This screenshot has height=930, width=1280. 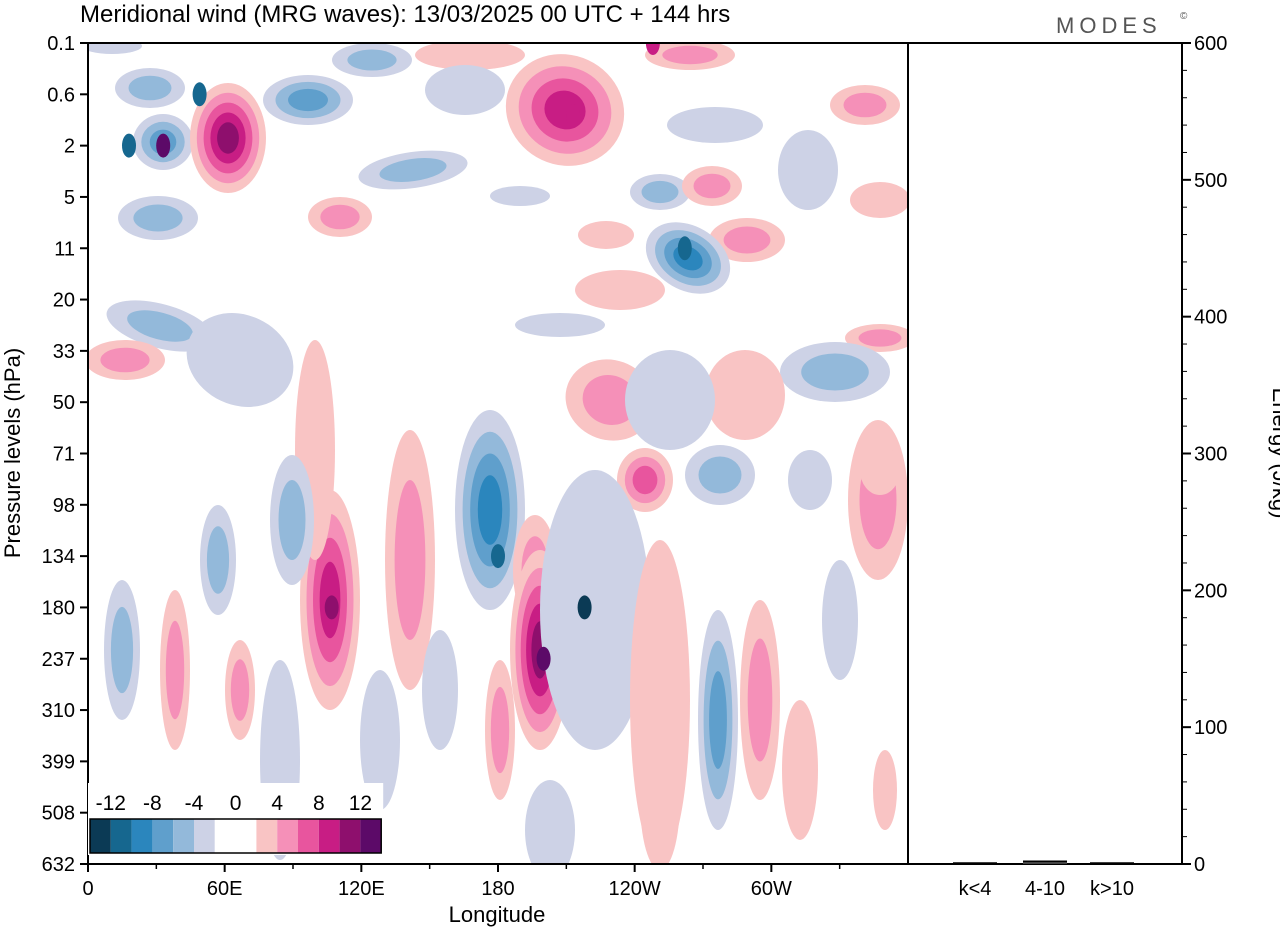 What do you see at coordinates (1045, 862) in the screenshot?
I see `energy-bar` at bounding box center [1045, 862].